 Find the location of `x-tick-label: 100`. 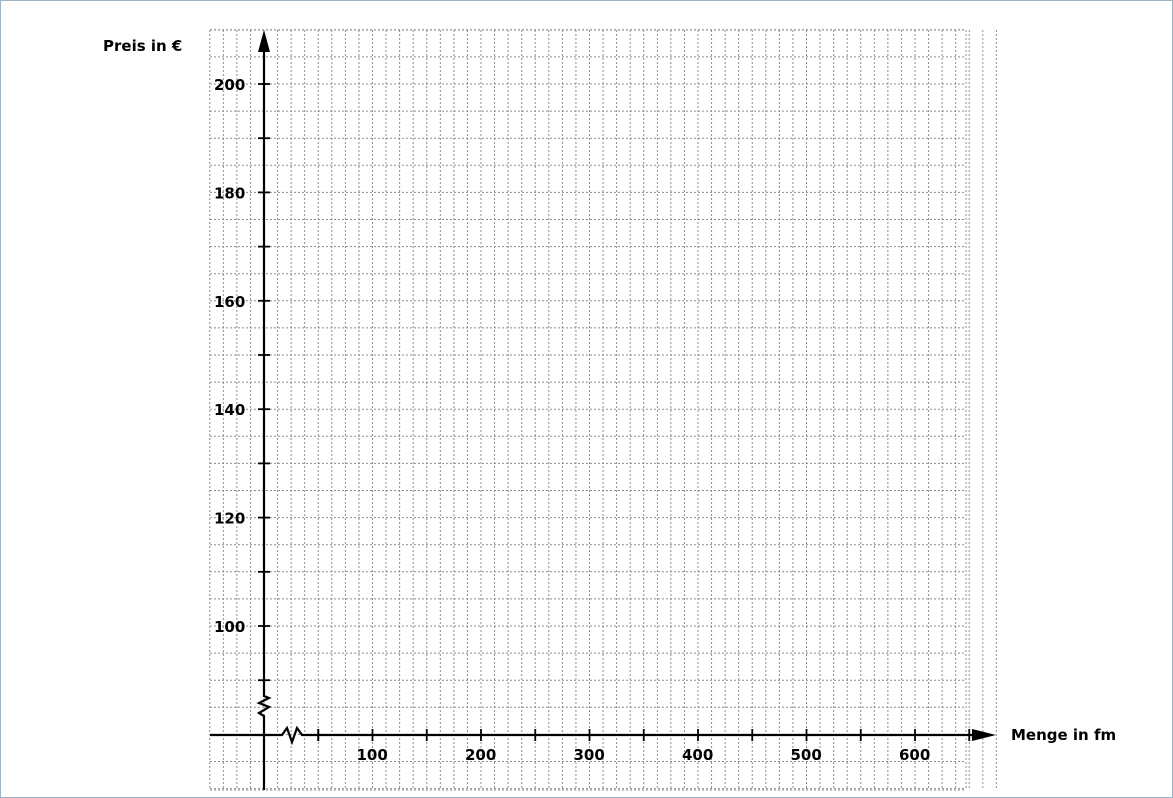

x-tick-label: 100 is located at coordinates (372, 755).